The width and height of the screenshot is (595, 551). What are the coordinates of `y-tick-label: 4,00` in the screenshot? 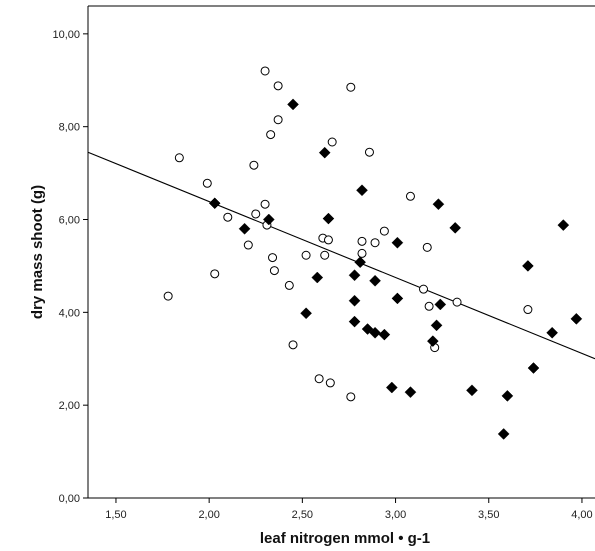 It's located at (69, 313).